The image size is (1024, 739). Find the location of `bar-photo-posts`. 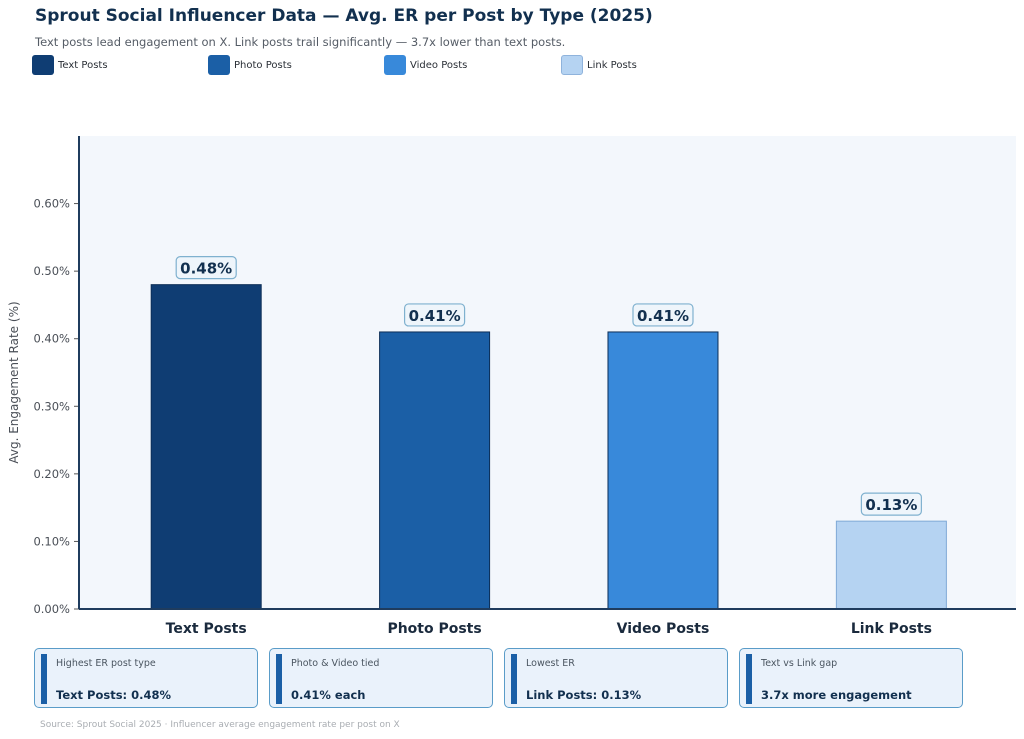

bar-photo-posts is located at coordinates (435, 470).